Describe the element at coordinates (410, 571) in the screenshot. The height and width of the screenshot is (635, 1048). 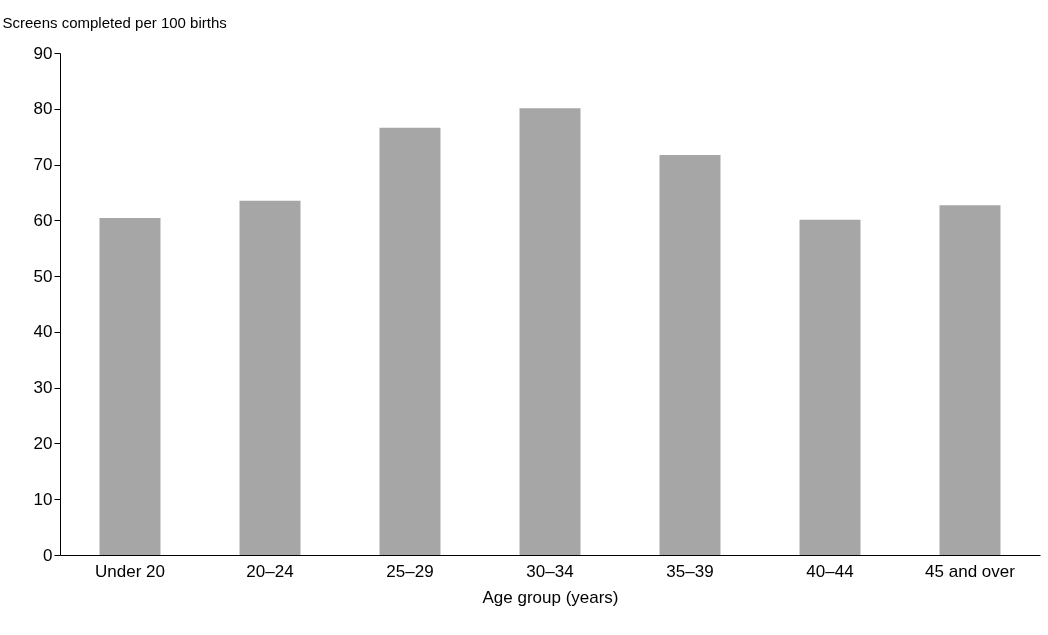
I see `x-tick-label: 25–29` at that location.